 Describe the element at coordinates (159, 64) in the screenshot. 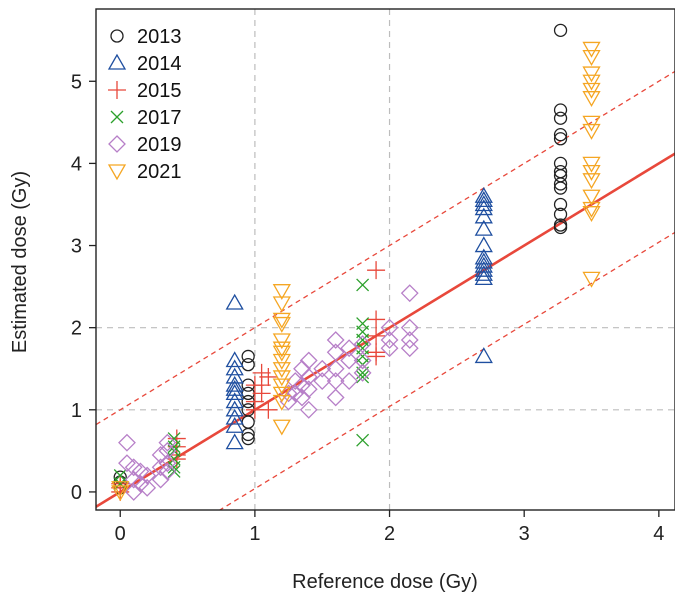

I see `legend-label-2014: 2014` at that location.